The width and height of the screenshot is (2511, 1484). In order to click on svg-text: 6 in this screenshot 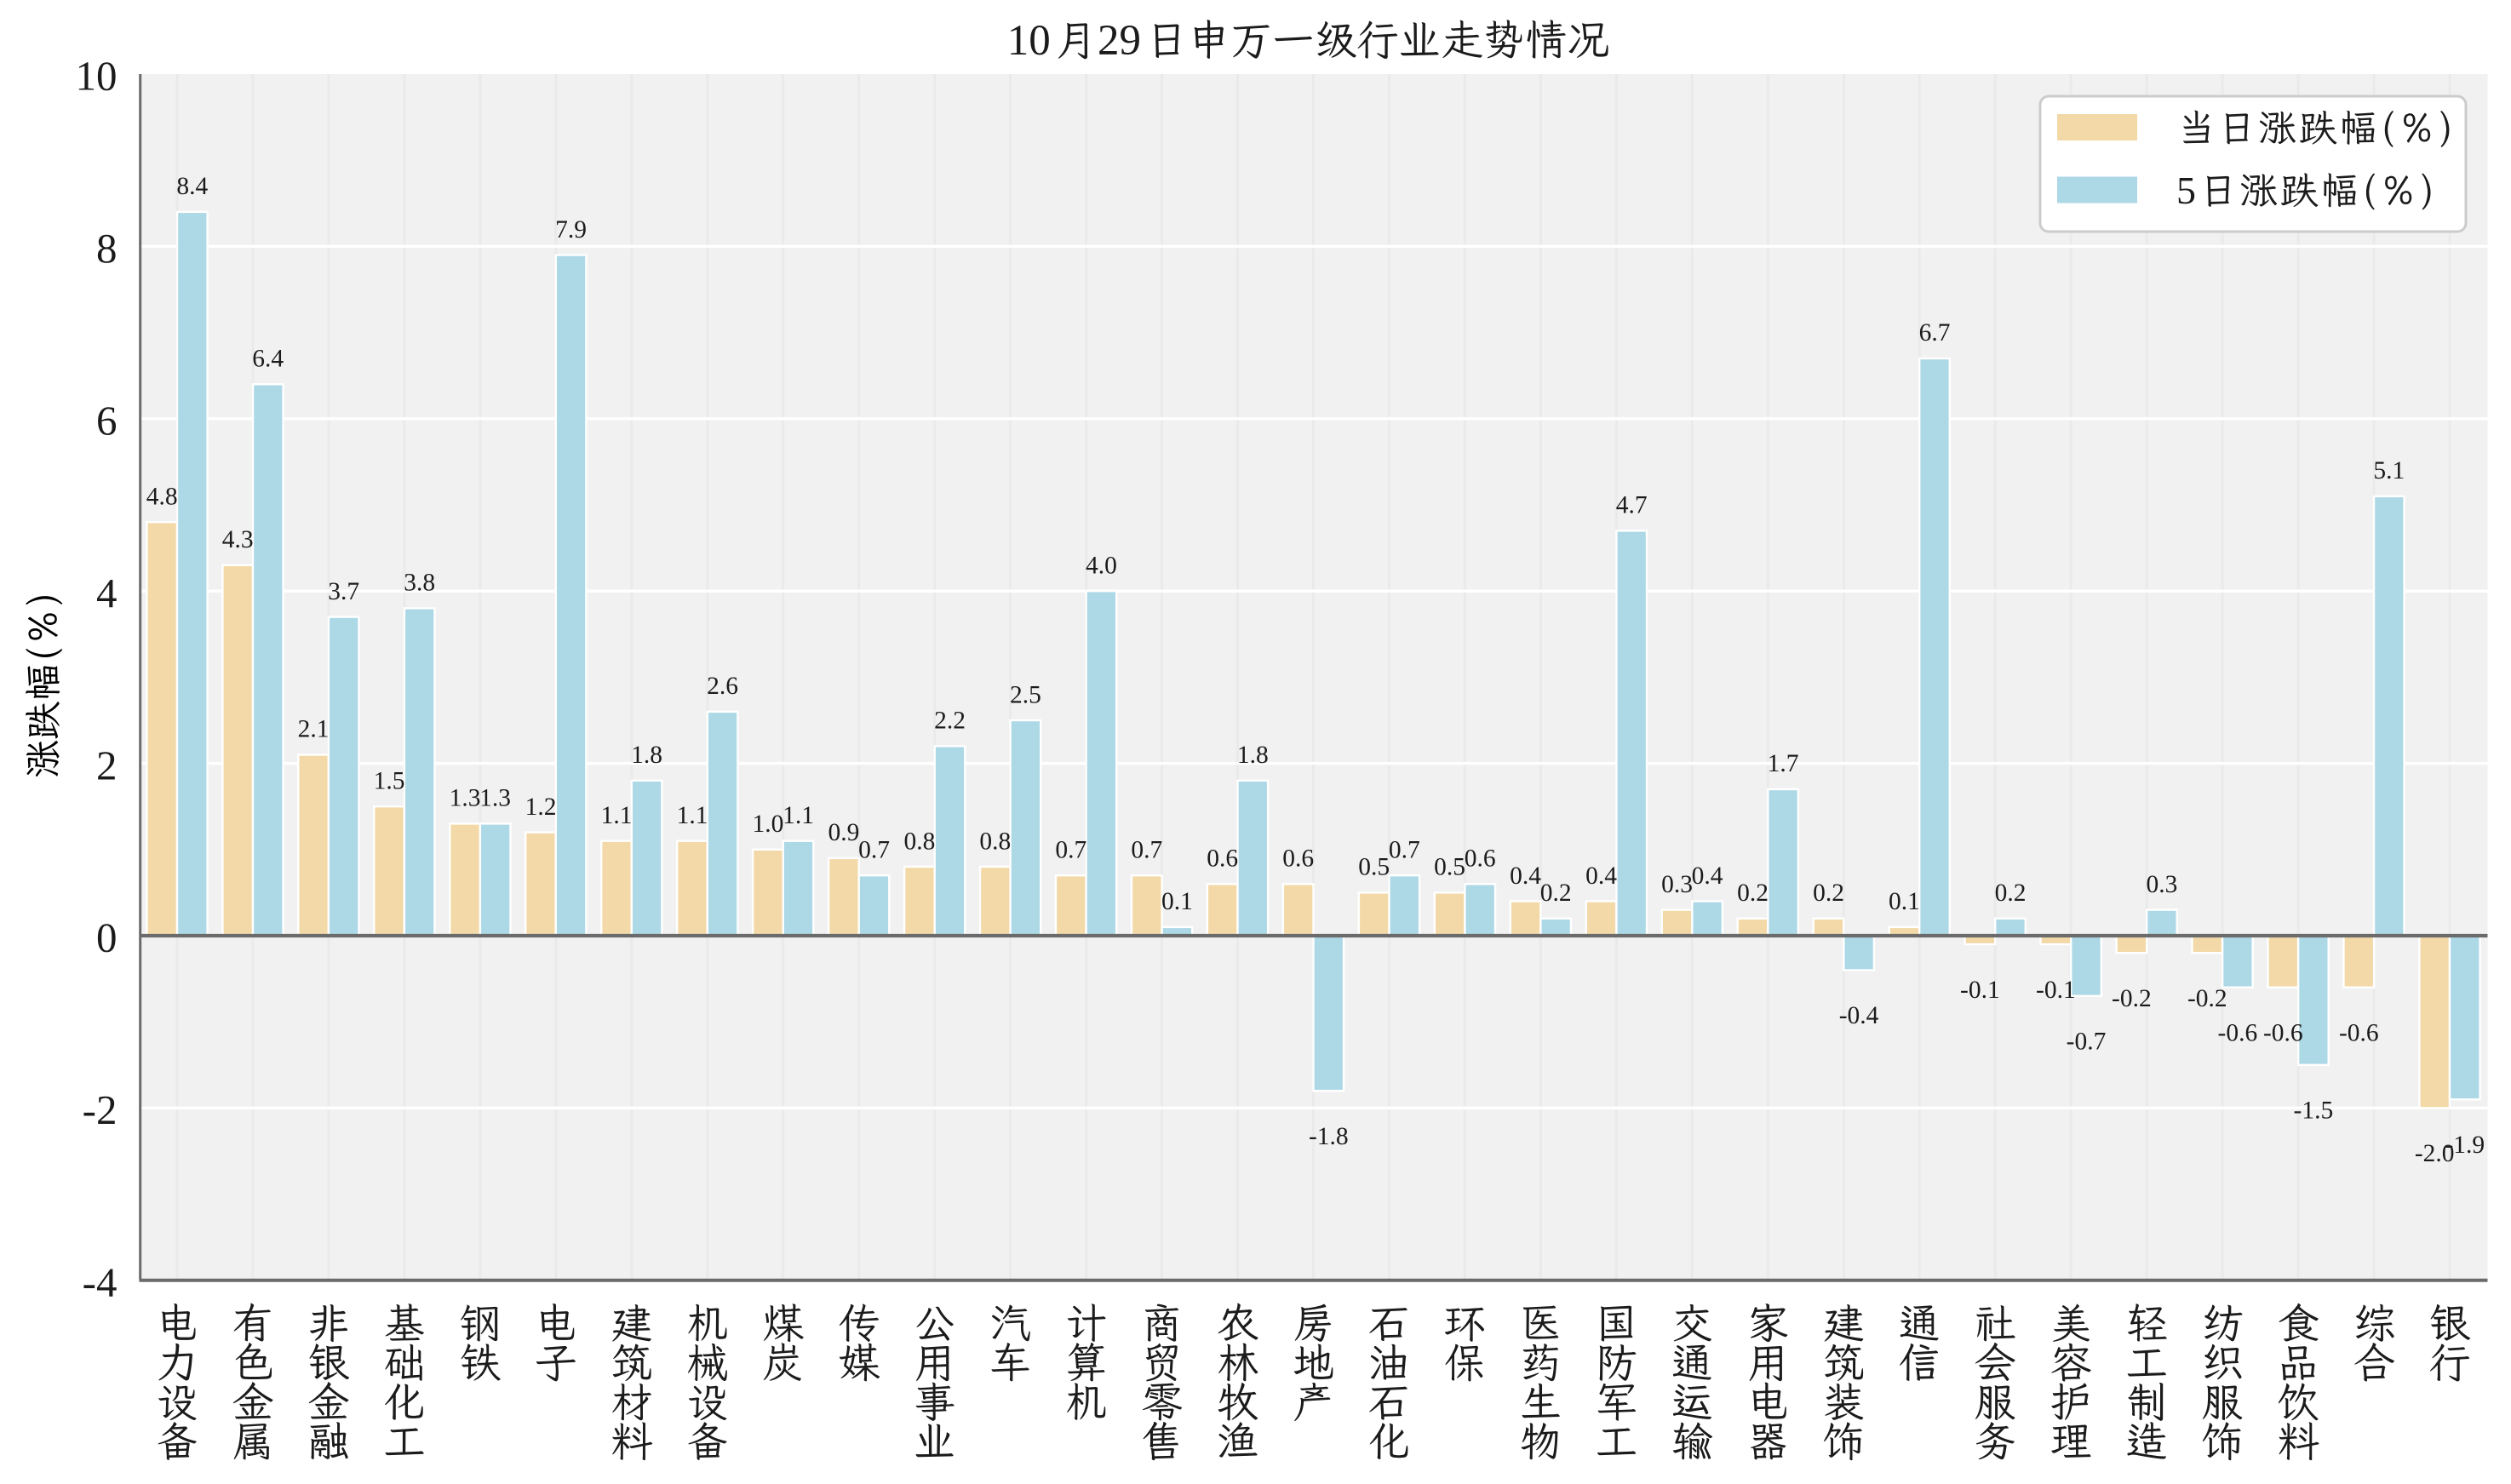, I will do `click(107, 421)`.